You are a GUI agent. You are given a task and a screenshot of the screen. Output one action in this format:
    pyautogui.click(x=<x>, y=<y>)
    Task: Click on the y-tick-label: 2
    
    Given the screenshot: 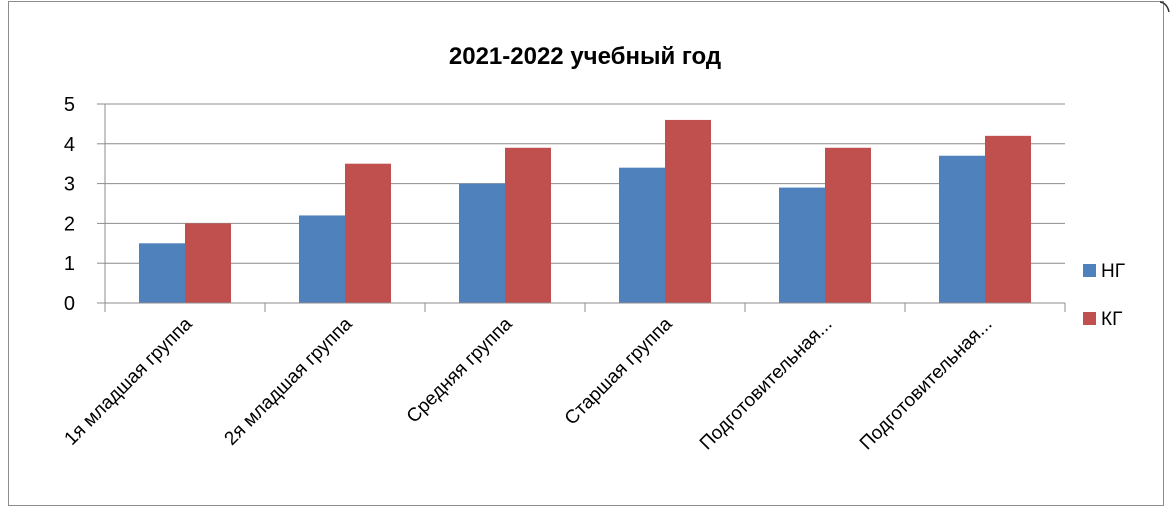 What is the action you would take?
    pyautogui.click(x=69, y=224)
    